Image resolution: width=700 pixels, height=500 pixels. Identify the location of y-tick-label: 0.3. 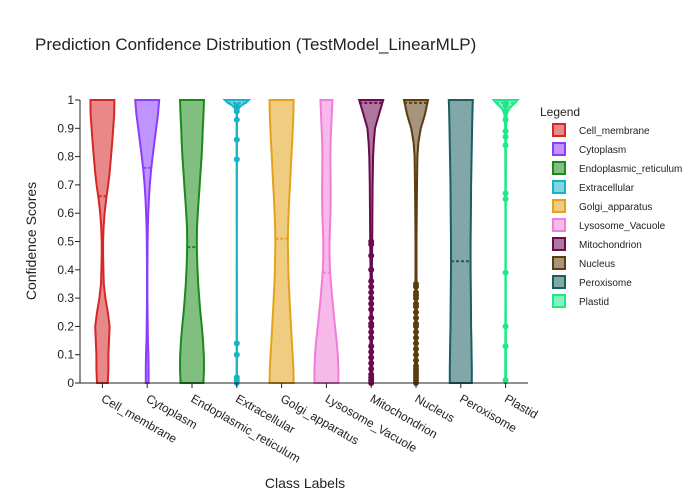
(65, 298).